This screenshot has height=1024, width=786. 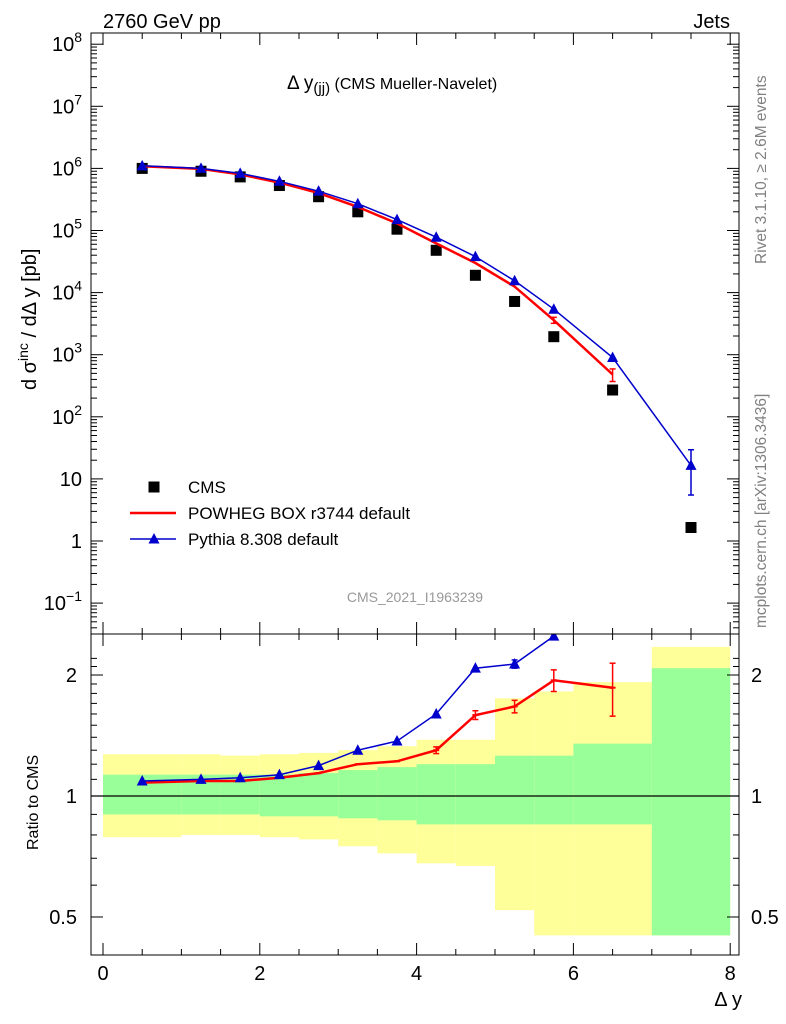 What do you see at coordinates (416, 974) in the screenshot?
I see `x-tick-label: 4` at bounding box center [416, 974].